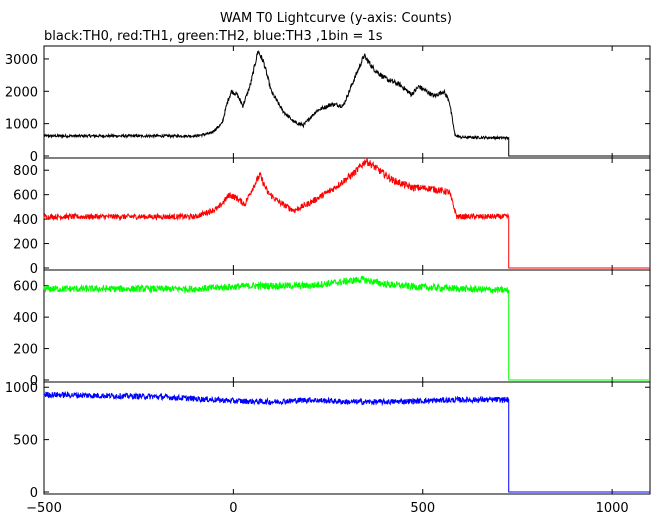 The height and width of the screenshot is (515, 652). I want to click on y-tick-label: 3000, so click(21, 60).